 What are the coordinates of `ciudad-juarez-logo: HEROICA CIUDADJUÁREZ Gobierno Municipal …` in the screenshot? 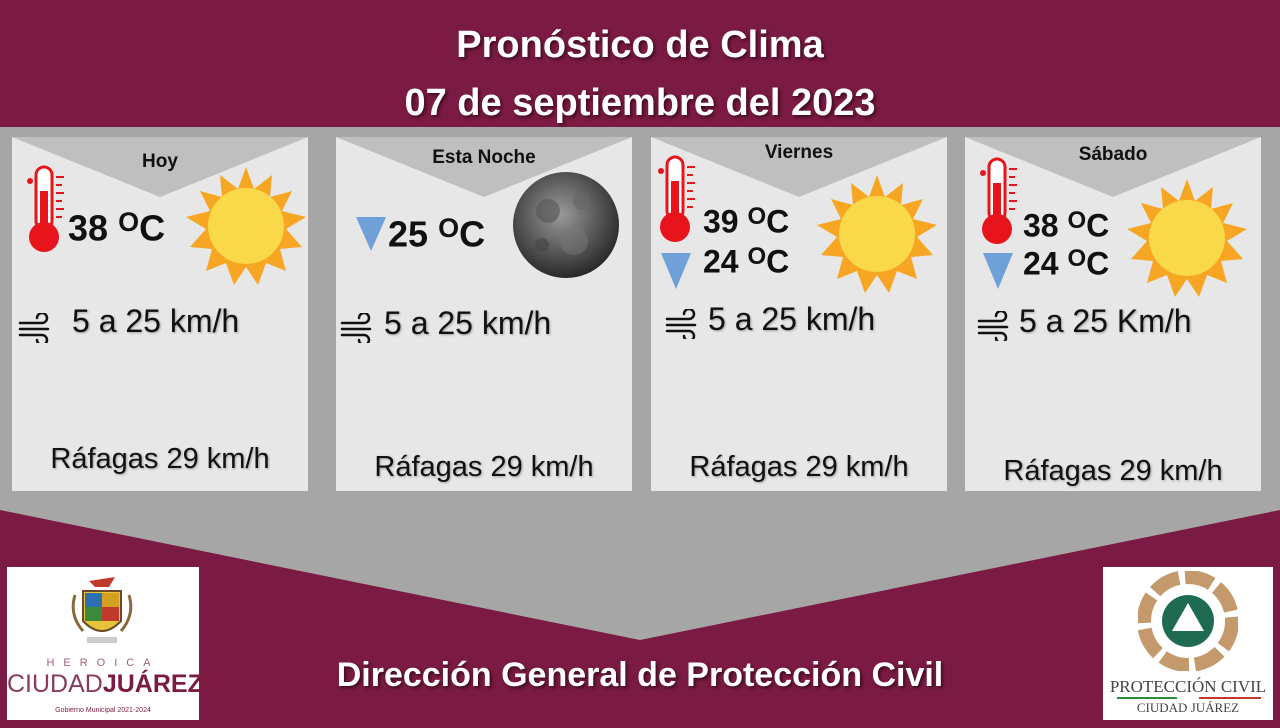 It's located at (105, 643).